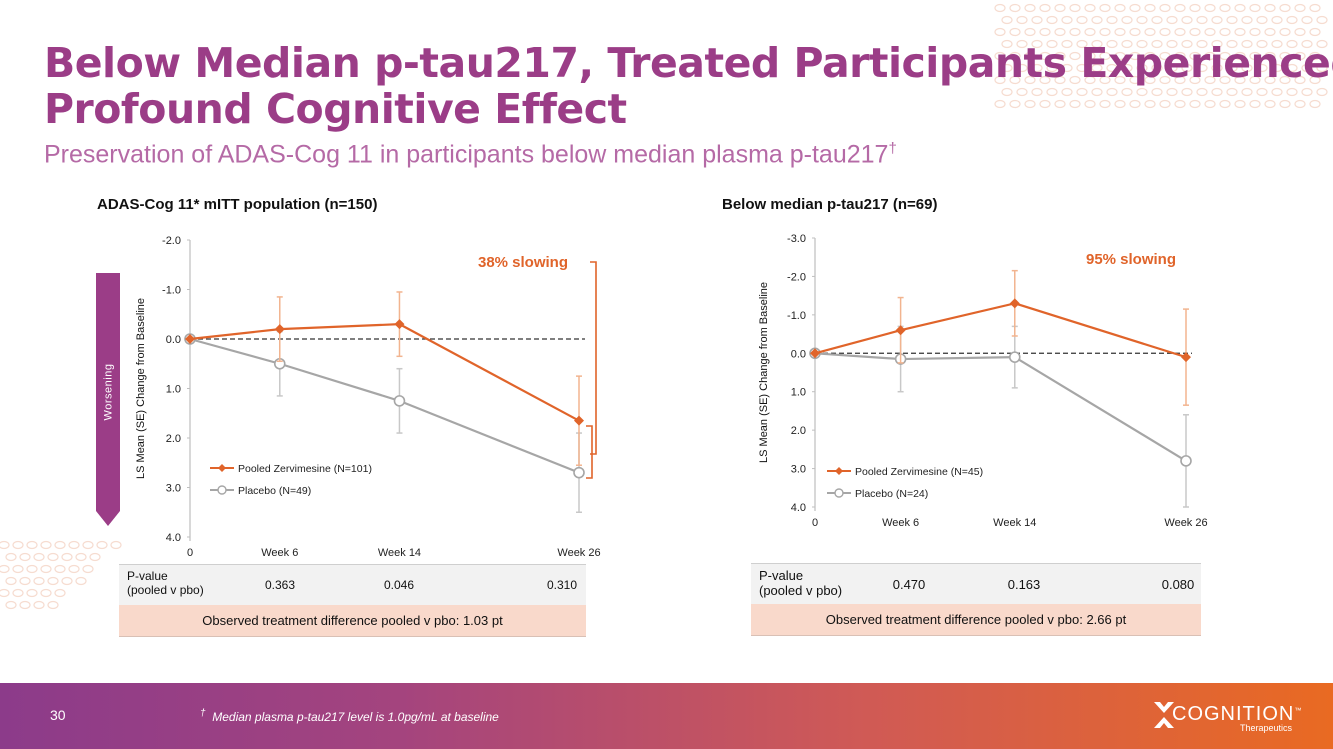 The height and width of the screenshot is (749, 1333). I want to click on x-tick-label: Week 26, so click(578, 553).